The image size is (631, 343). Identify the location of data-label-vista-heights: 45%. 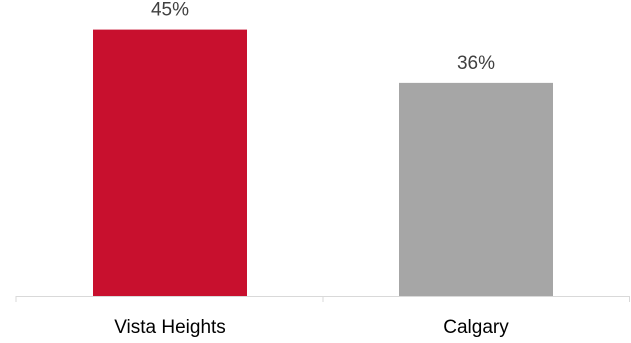
(170, 10).